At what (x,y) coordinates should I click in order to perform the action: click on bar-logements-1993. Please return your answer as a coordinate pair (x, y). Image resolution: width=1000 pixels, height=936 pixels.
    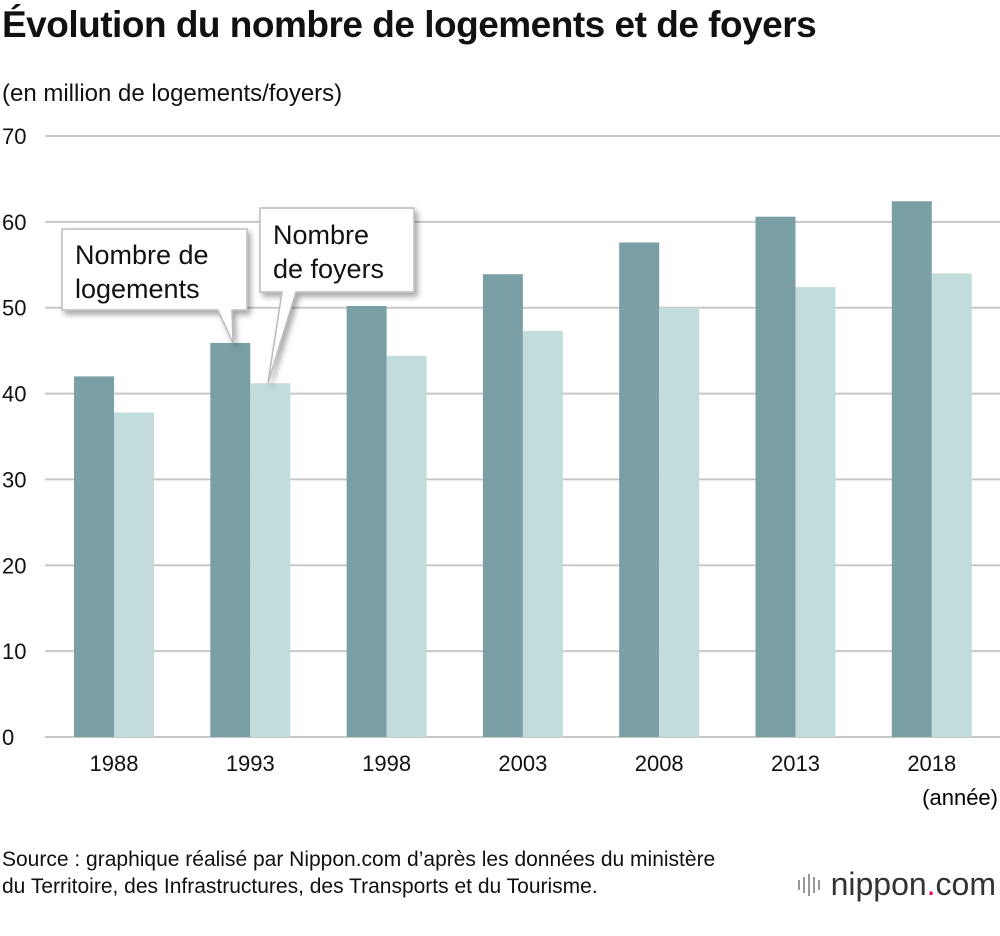
    Looking at the image, I should click on (230, 539).